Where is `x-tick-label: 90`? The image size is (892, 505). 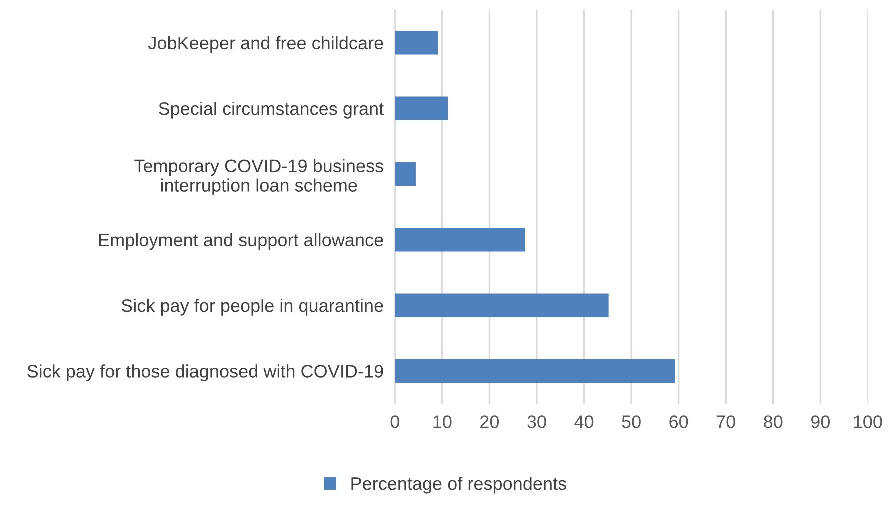
x-tick-label: 90 is located at coordinates (820, 422).